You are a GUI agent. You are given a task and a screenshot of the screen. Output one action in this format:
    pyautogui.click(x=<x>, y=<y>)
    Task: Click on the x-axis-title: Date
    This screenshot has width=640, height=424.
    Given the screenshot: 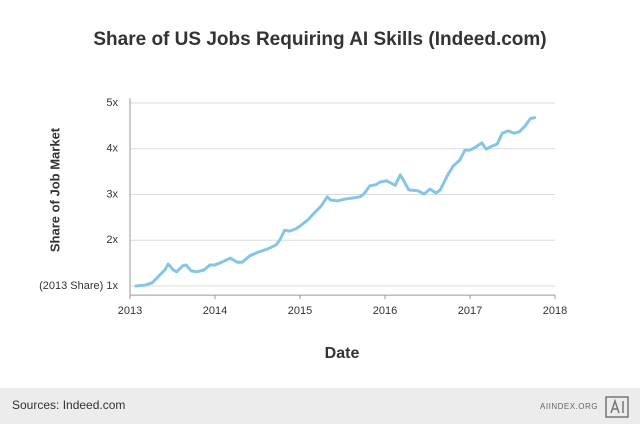 What is the action you would take?
    pyautogui.click(x=342, y=353)
    